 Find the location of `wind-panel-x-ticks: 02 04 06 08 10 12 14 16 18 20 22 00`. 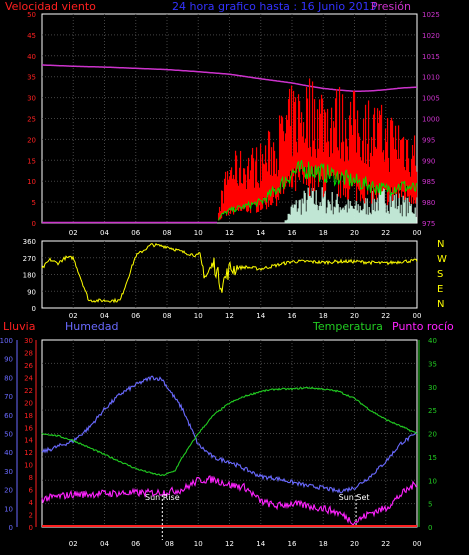

wind-panel-x-ticks: 02 04 06 08 10 12 14 16 18 20 22 00 is located at coordinates (245, 233).